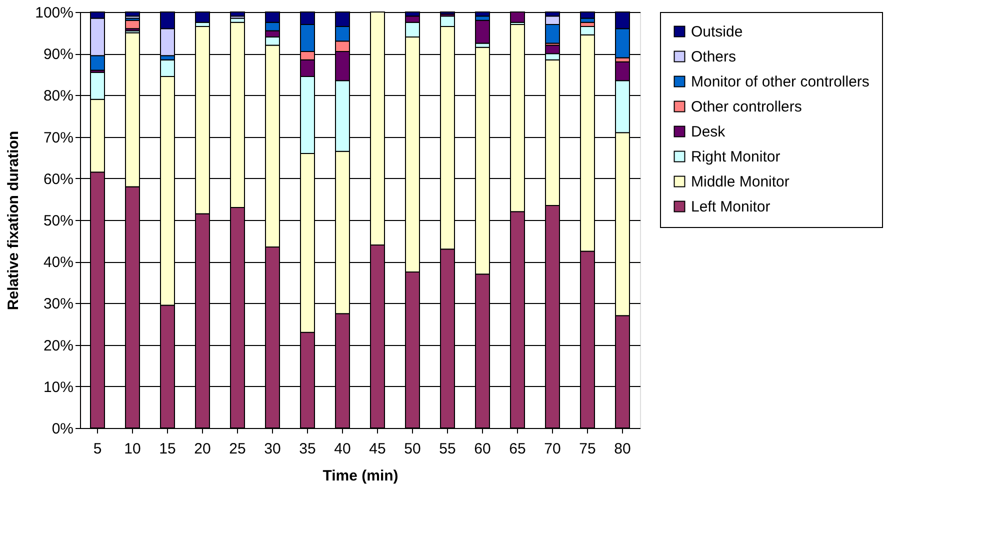 The height and width of the screenshot is (548, 983). What do you see at coordinates (713, 57) in the screenshot?
I see `legend-label: Others` at bounding box center [713, 57].